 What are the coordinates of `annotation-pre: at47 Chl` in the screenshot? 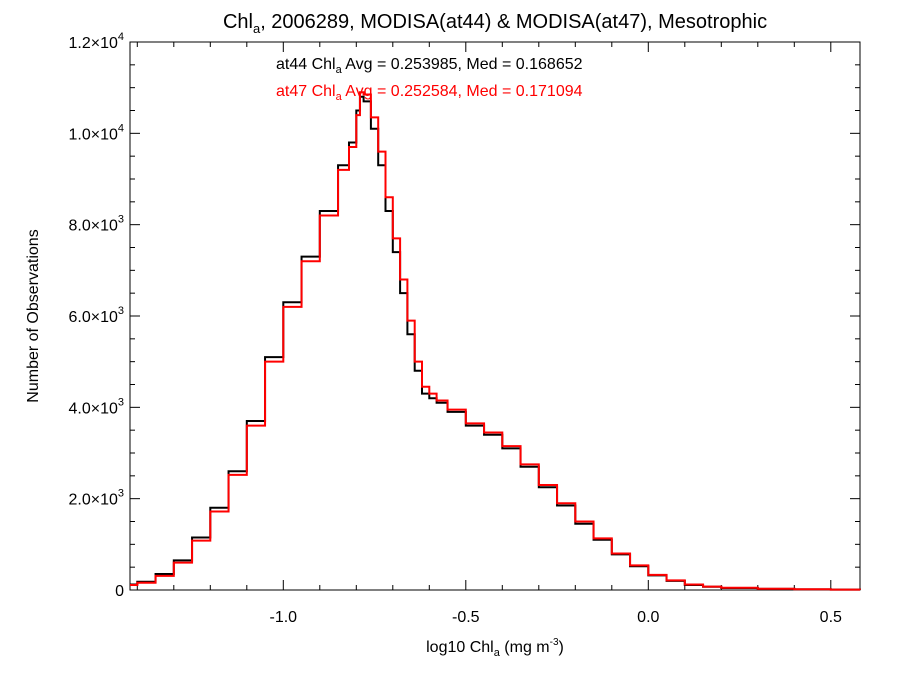 It's located at (306, 91).